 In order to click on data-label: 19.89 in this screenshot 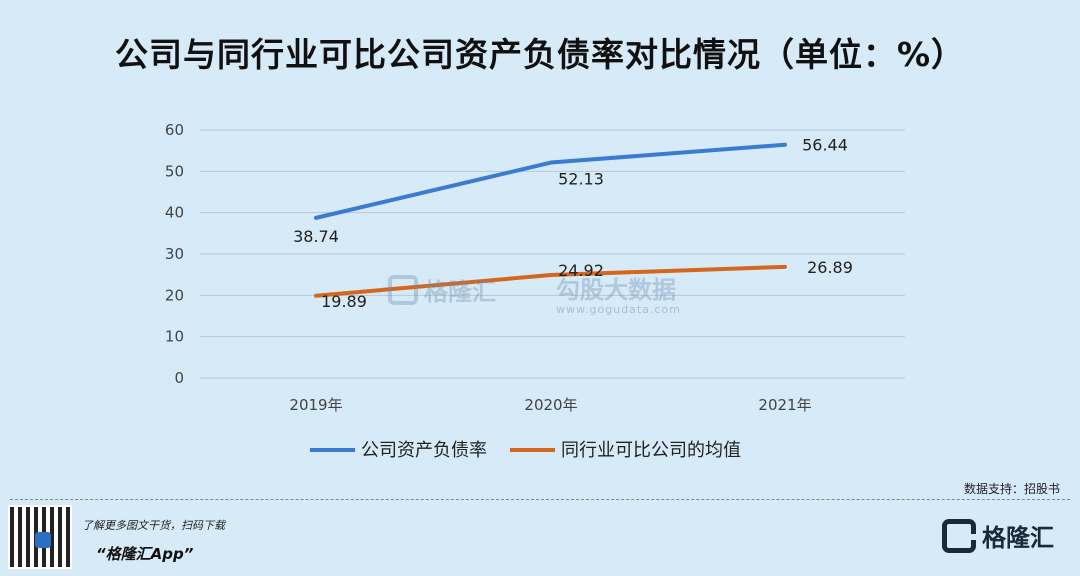, I will do `click(344, 301)`.